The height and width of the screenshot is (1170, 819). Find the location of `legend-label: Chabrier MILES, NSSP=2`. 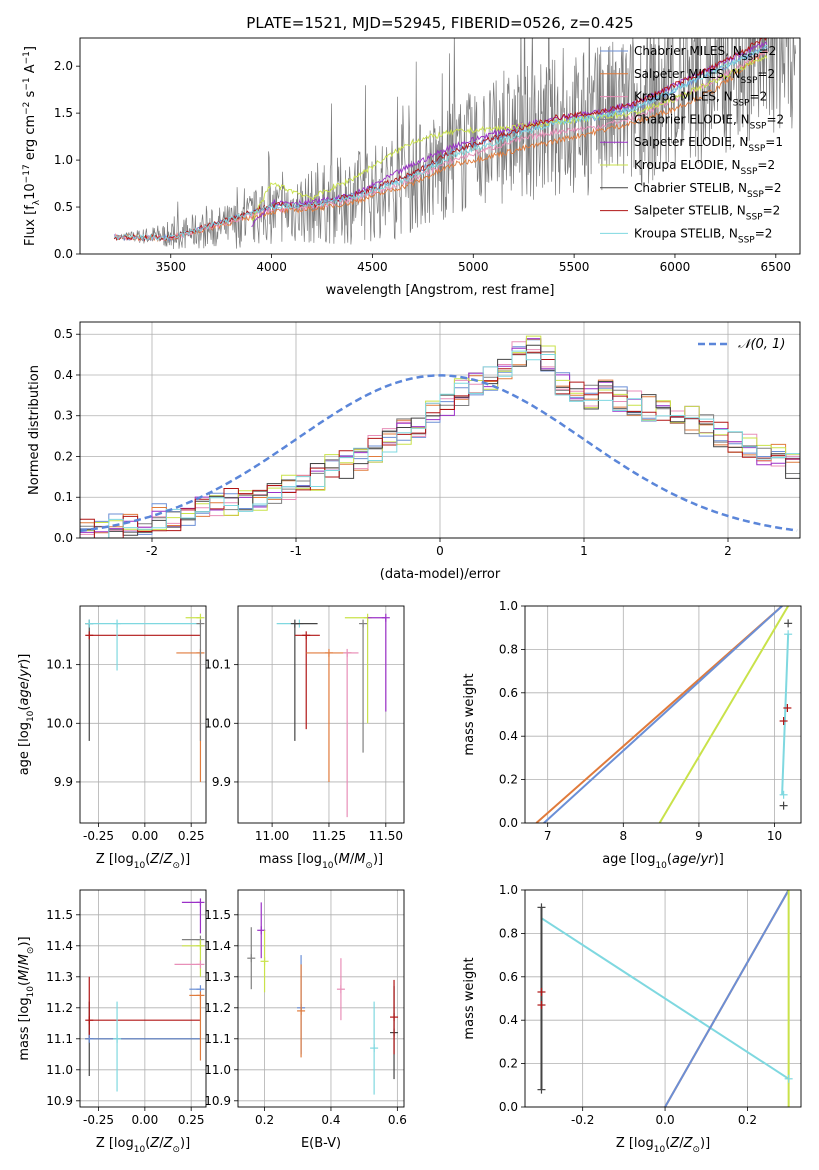

legend-label: Chabrier MILES, NSSP=2 is located at coordinates (705, 53).